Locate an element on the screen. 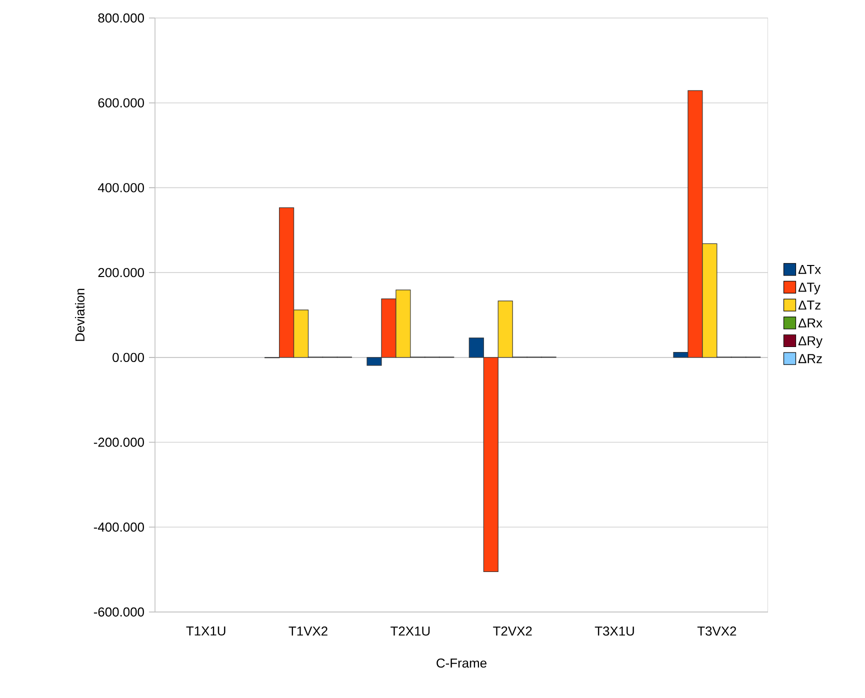 The image size is (865, 698). x-tick-label: T1X1U is located at coordinates (206, 631).